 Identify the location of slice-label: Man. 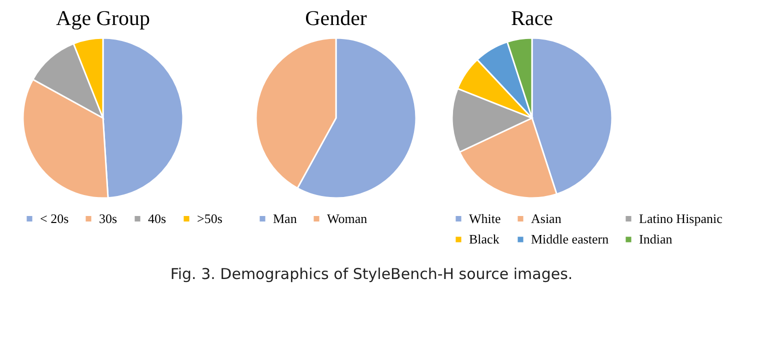
(285, 218).